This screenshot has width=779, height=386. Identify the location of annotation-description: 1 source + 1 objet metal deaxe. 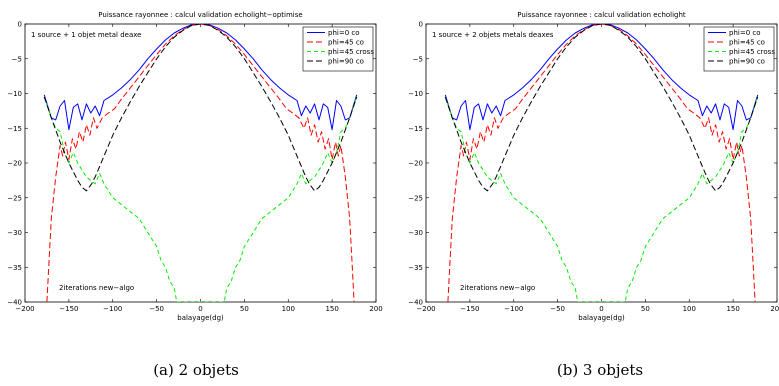
(86, 35).